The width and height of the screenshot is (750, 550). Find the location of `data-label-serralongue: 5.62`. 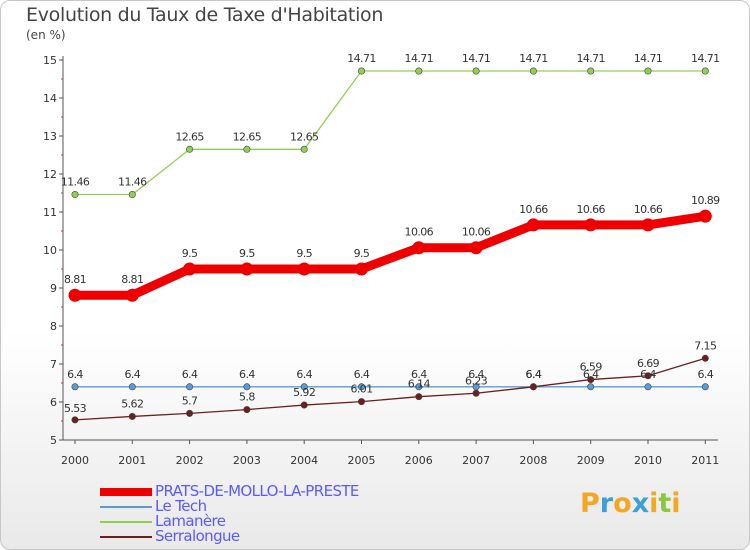

data-label-serralongue: 5.62 is located at coordinates (132, 403).